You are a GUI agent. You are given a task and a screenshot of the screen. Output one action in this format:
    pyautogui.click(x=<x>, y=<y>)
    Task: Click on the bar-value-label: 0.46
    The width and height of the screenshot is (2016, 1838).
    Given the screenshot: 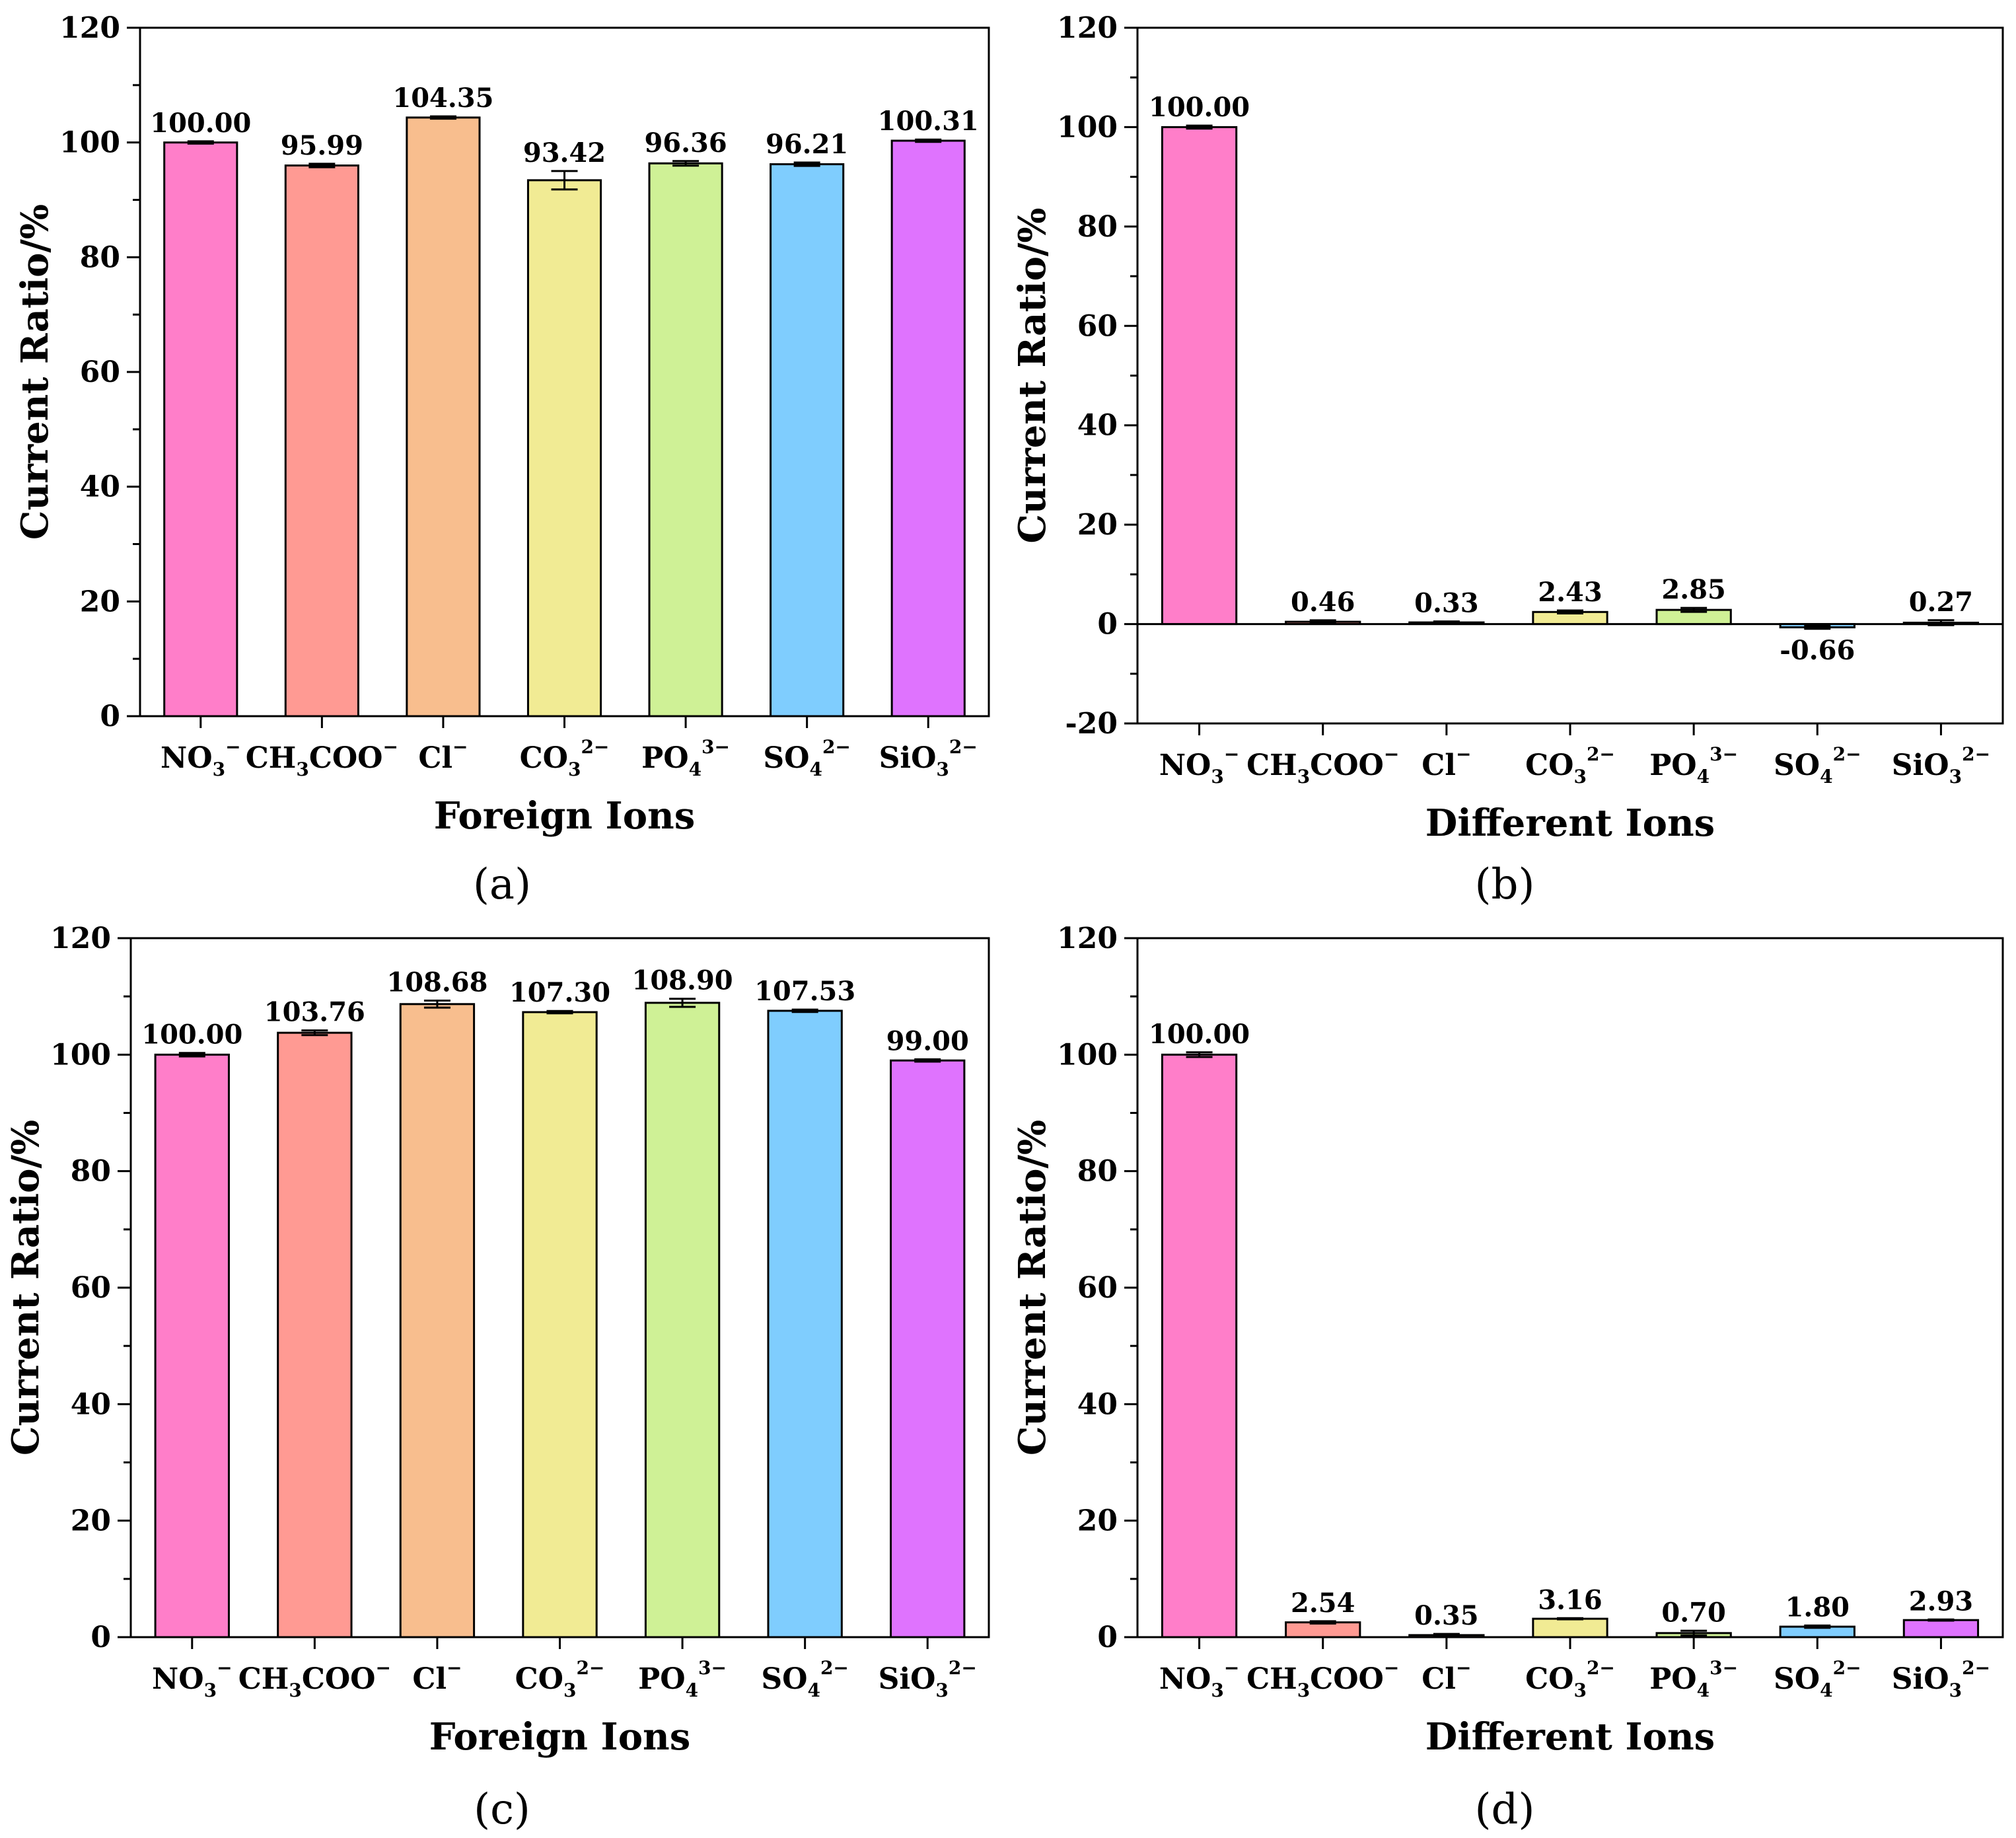 What is the action you would take?
    pyautogui.click(x=1323, y=602)
    